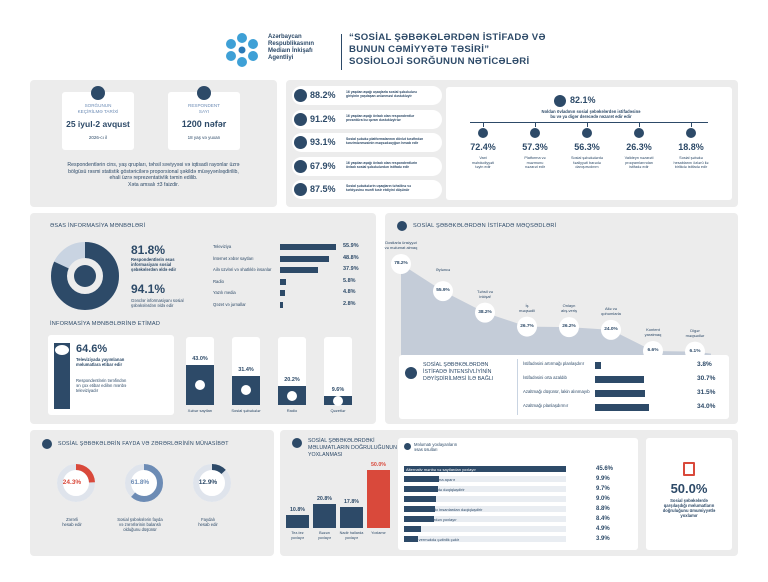 The height and width of the screenshot is (582, 768). What do you see at coordinates (639, 158) in the screenshot?
I see `item-text-line: Valideyn nəzarəti` at bounding box center [639, 158].